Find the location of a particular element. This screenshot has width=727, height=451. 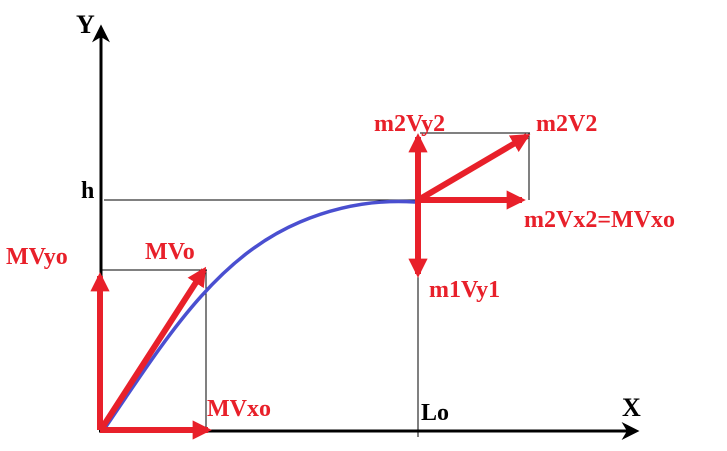

mvxo-label: MVxo is located at coordinates (239, 409).